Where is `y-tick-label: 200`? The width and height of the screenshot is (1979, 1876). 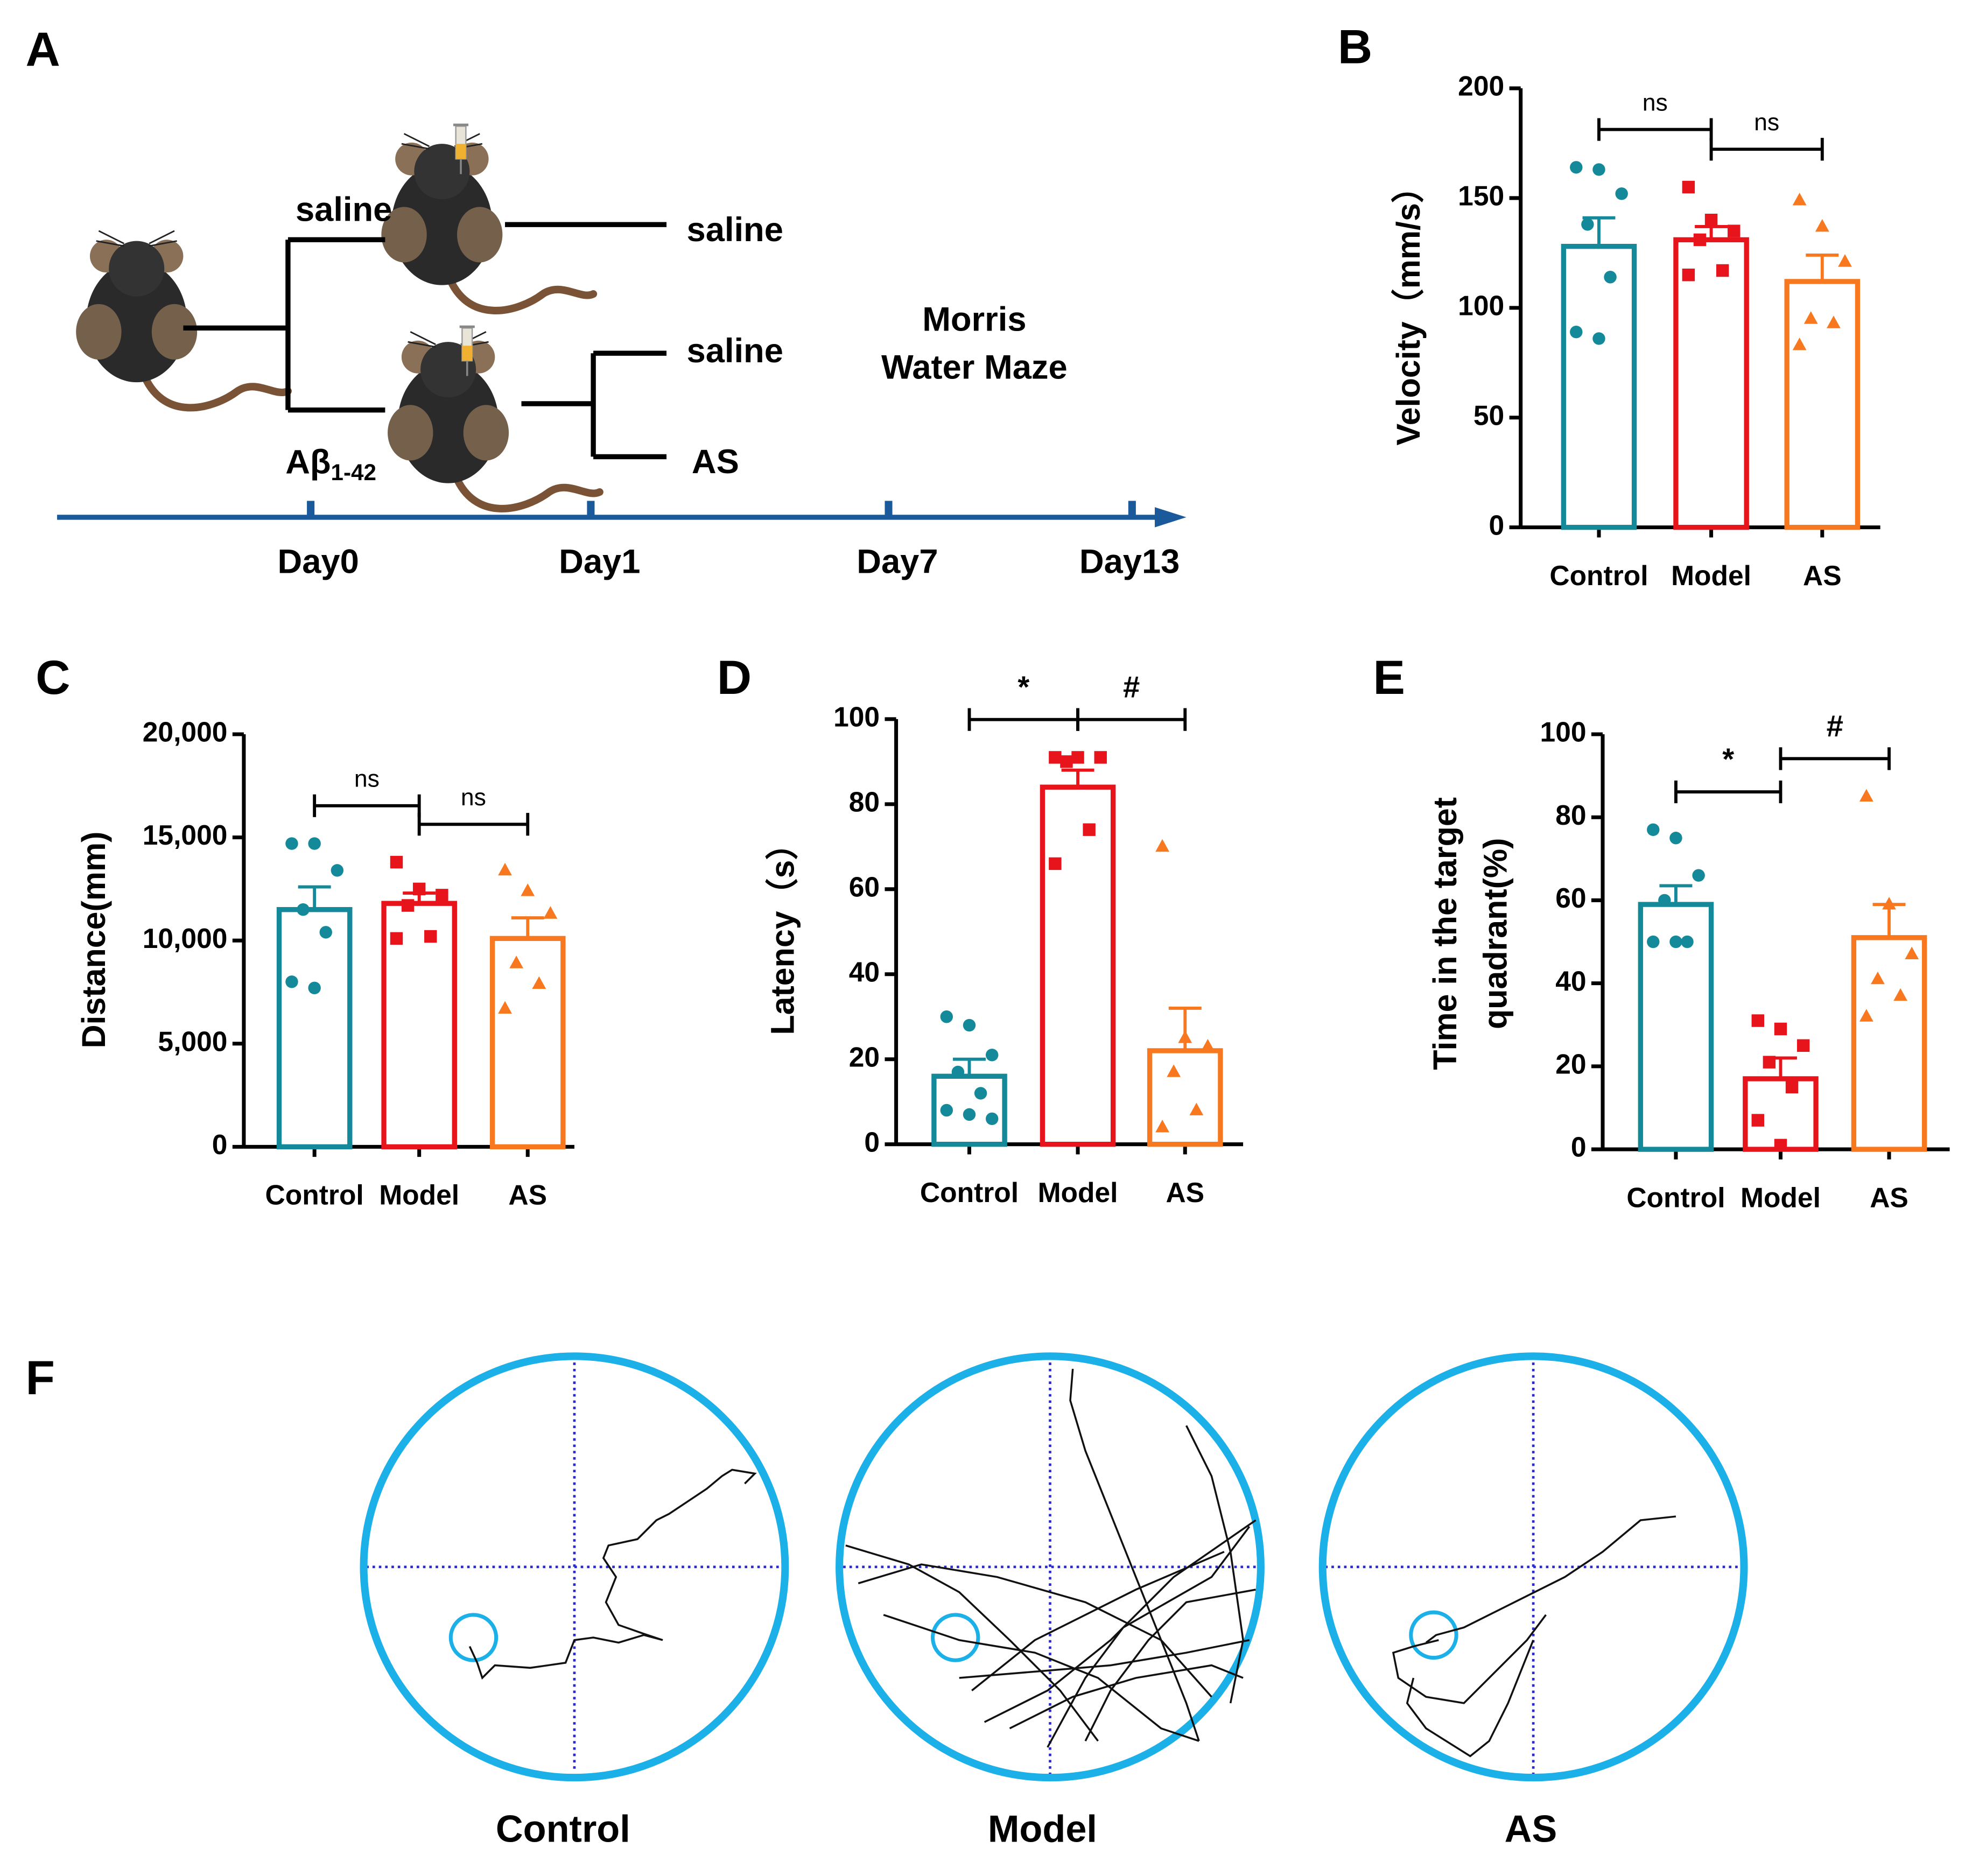
y-tick-label: 200 is located at coordinates (1481, 86).